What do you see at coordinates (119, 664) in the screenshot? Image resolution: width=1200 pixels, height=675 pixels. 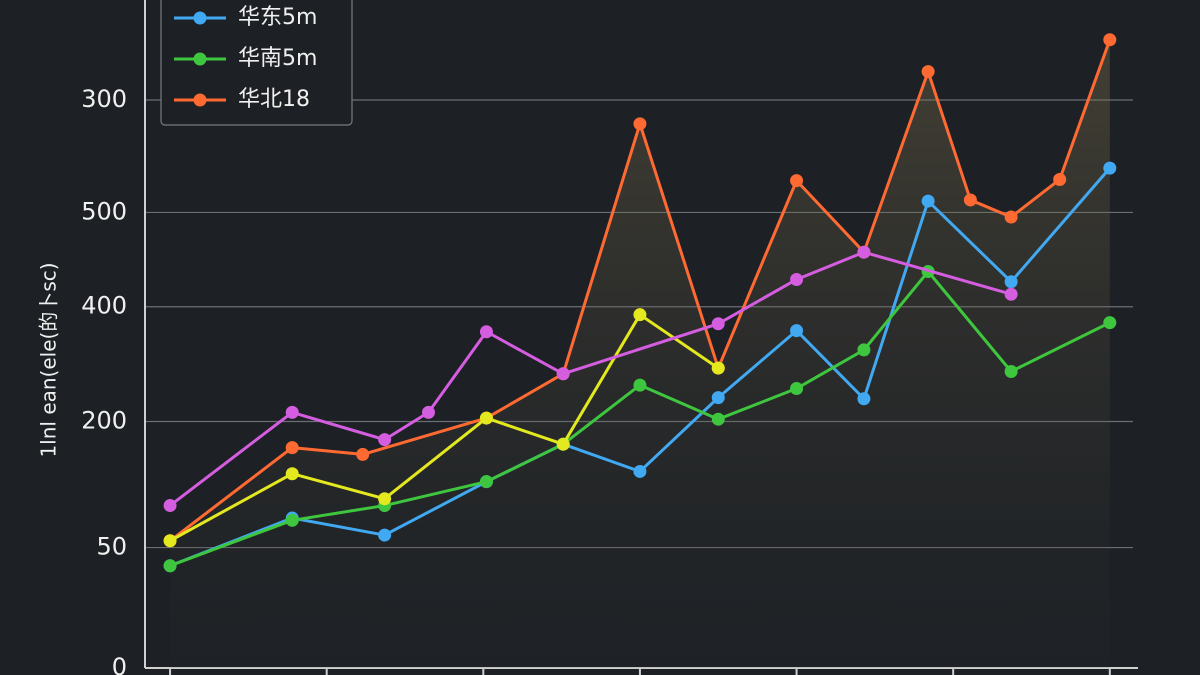 I see `y-tick-label: 0` at bounding box center [119, 664].